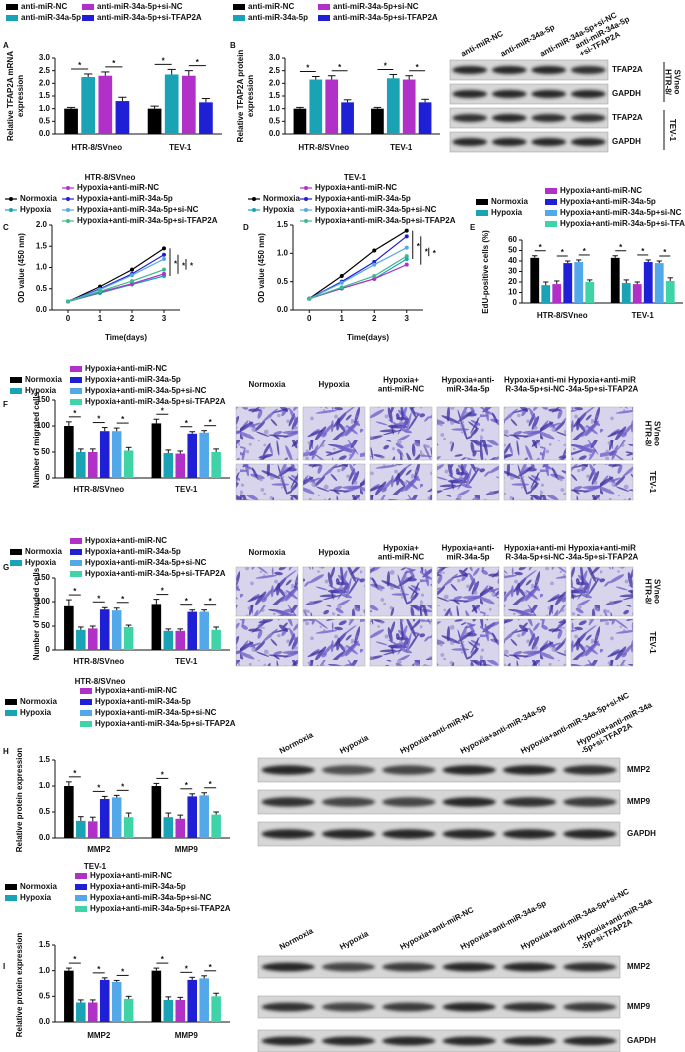 The height and width of the screenshot is (1052, 685). Describe the element at coordinates (267, 552) in the screenshot. I see `micrograph-column-label: Normoxia` at that location.